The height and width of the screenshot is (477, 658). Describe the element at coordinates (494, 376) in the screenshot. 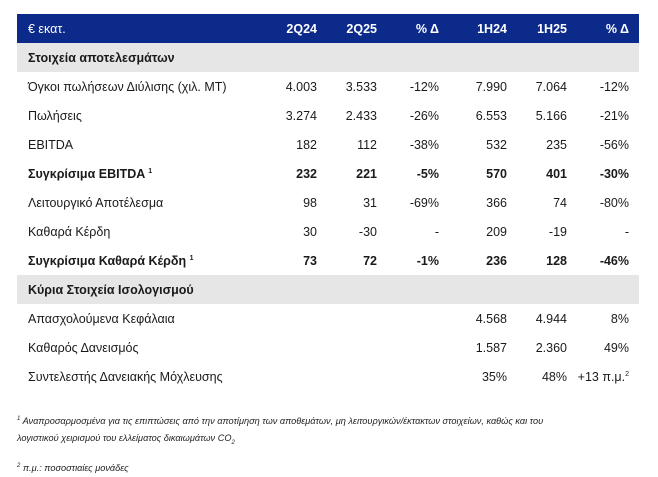

I see `cell-value: 35%` at that location.